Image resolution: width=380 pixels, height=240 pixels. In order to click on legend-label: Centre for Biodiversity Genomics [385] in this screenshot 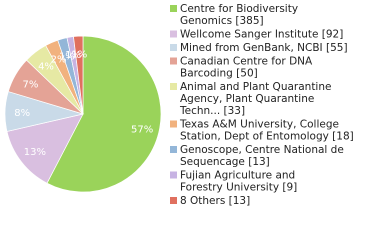, I will do `click(239, 15)`.